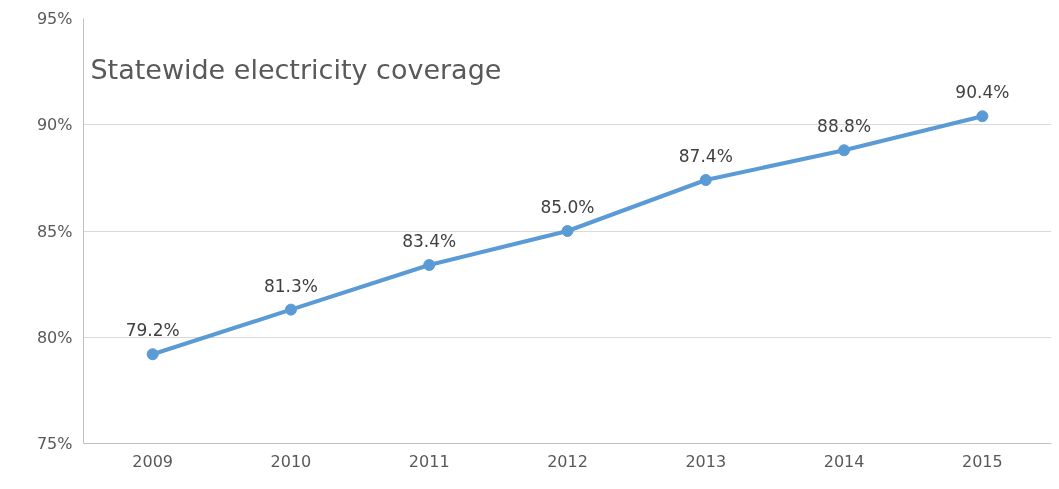  I want to click on data-label: 83.4%, so click(429, 241).